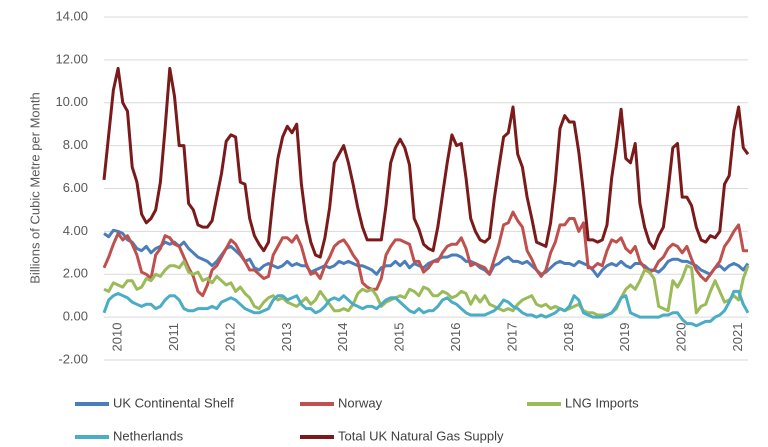 Image resolution: width=768 pixels, height=447 pixels. Describe the element at coordinates (737, 337) in the screenshot. I see `x-tick-label: 2021` at that location.